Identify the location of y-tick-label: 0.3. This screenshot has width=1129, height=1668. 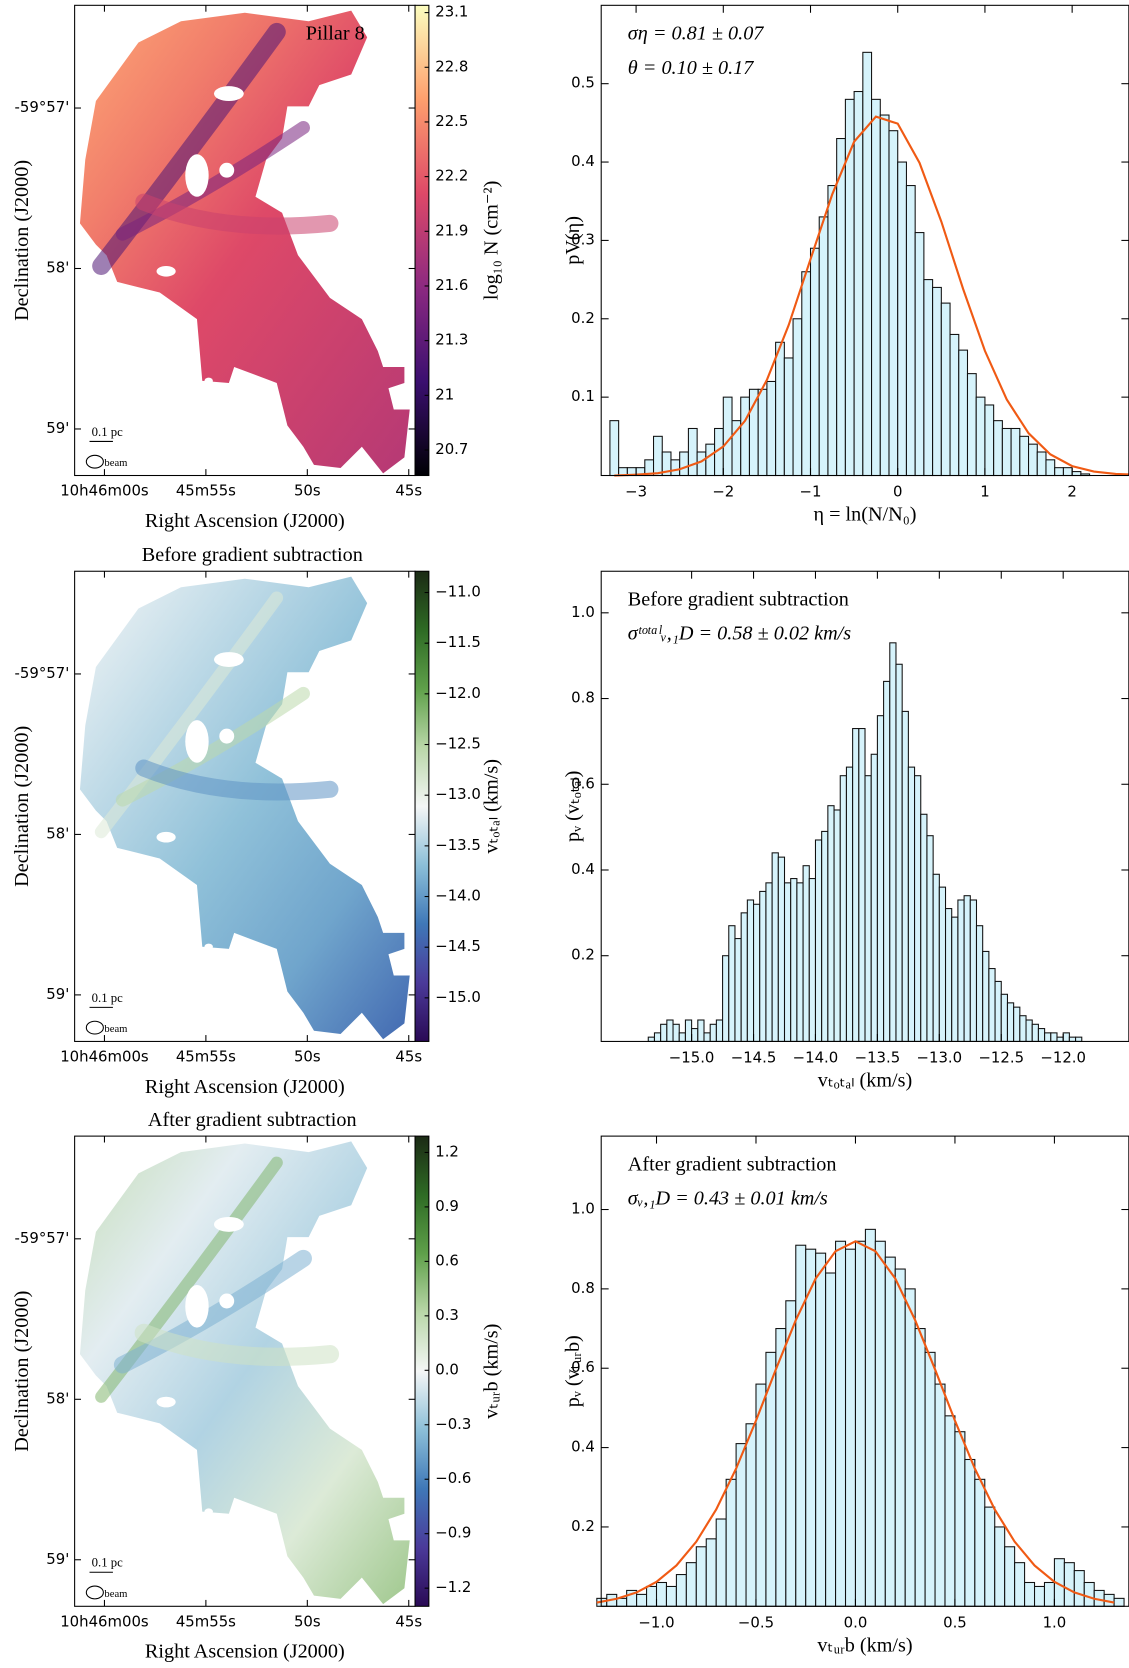
(583, 239).